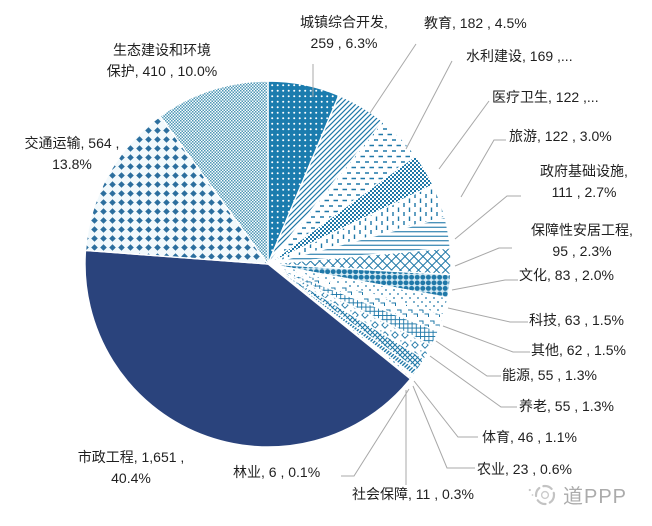 Image resolution: width=652 pixels, height=526 pixels. I want to click on watermark: 道PPP, so click(577, 494).